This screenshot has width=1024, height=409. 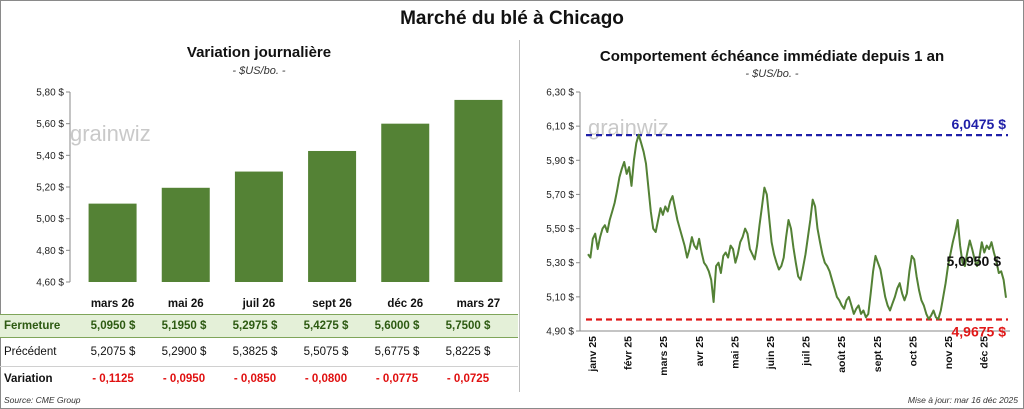 I want to click on close-cell: 5,4275 $, so click(x=326, y=326).